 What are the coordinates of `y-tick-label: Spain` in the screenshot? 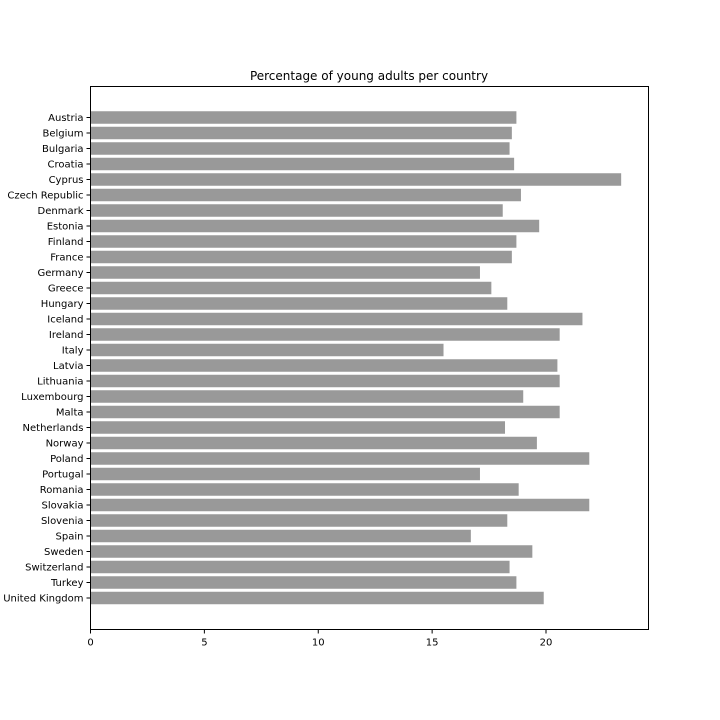 It's located at (70, 537).